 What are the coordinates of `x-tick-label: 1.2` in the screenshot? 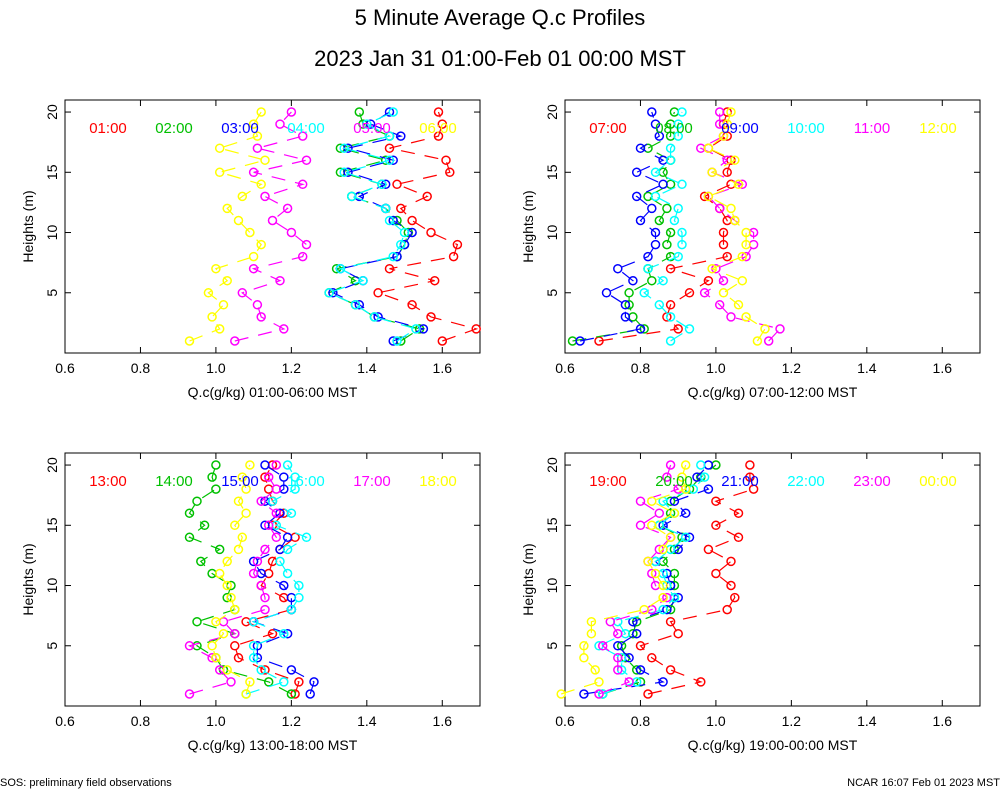 It's located at (792, 368).